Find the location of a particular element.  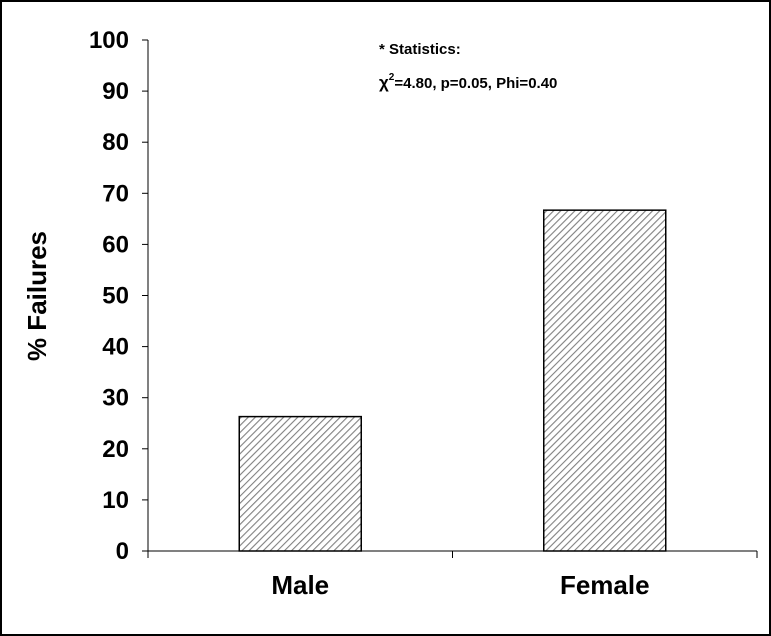

y-tick-label: 30 is located at coordinates (115, 398).